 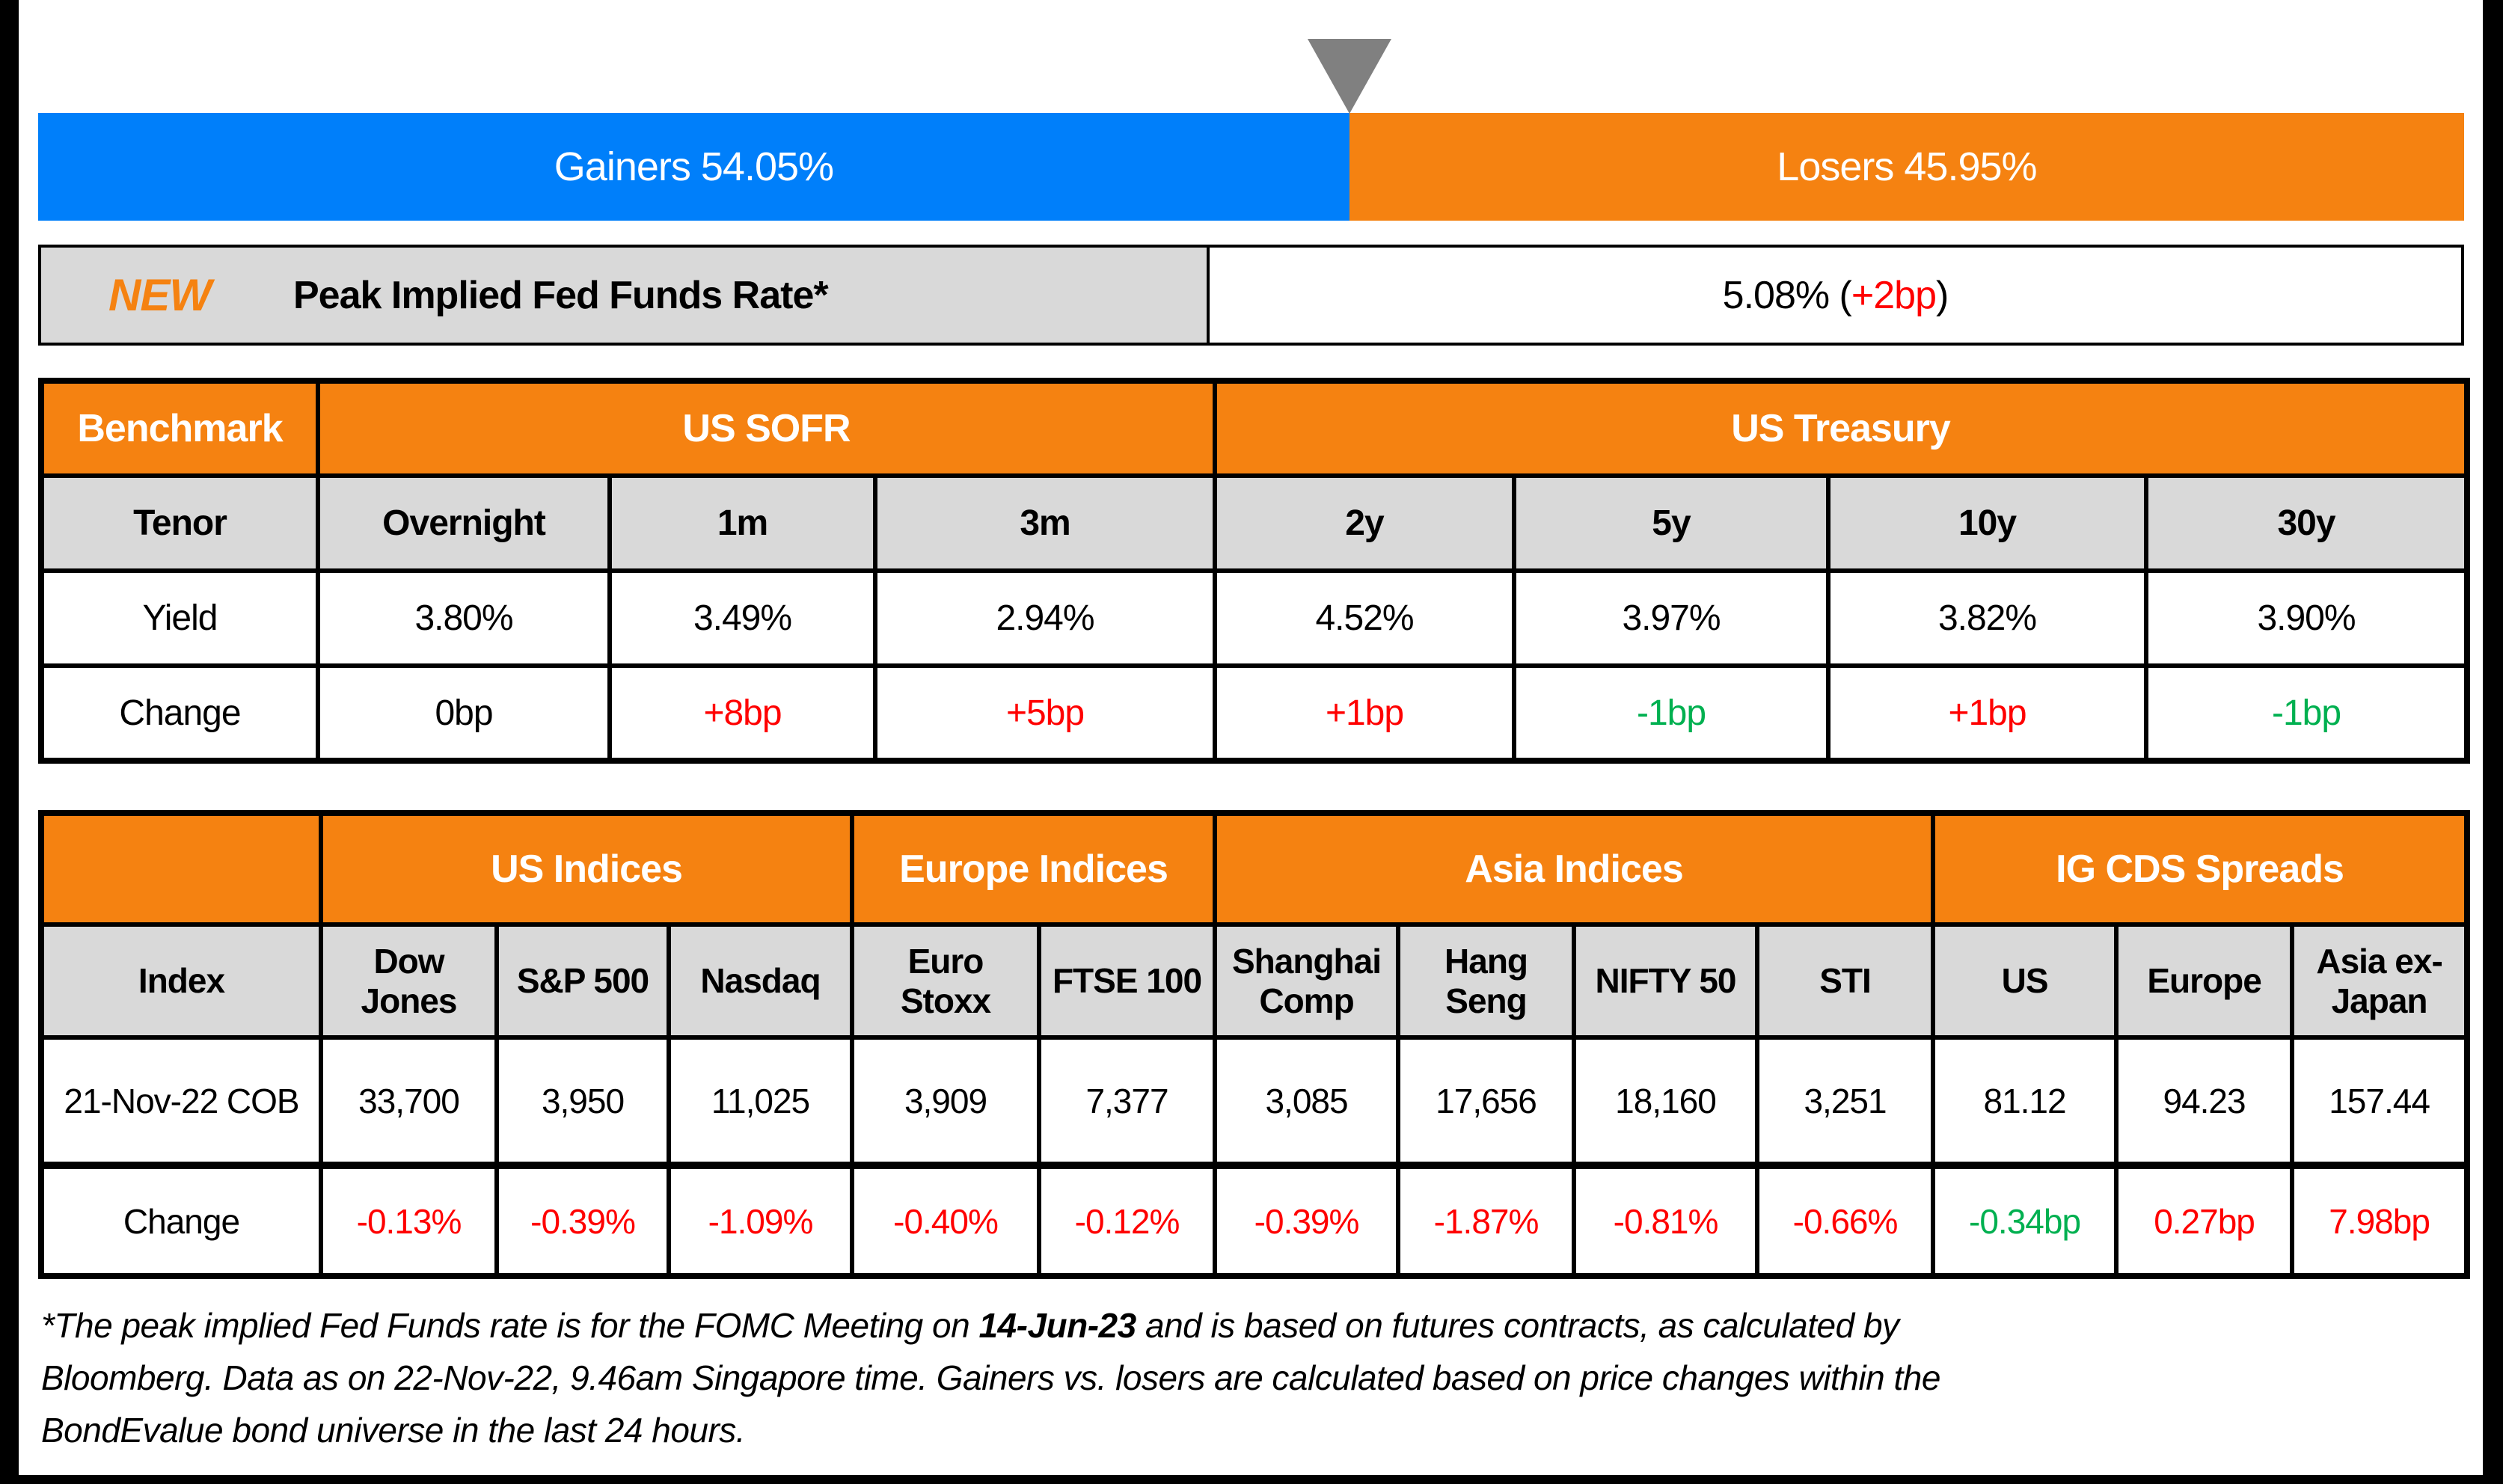 I want to click on fed-funds-value-cell: 5.08% (+2bp), so click(x=1836, y=295).